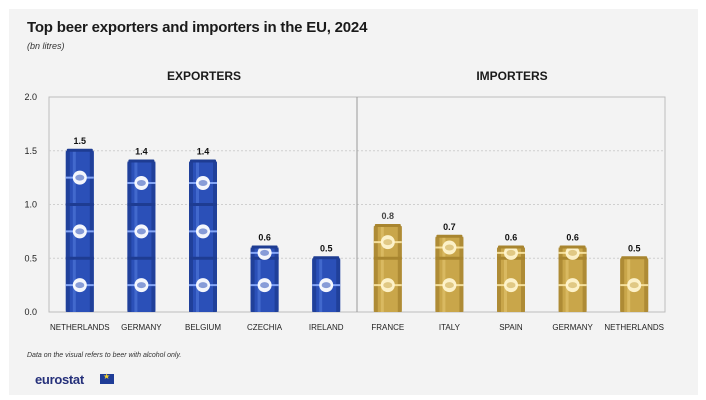 The width and height of the screenshot is (706, 400). Describe the element at coordinates (46, 46) in the screenshot. I see `chart-subtitle: (bn litres)` at that location.